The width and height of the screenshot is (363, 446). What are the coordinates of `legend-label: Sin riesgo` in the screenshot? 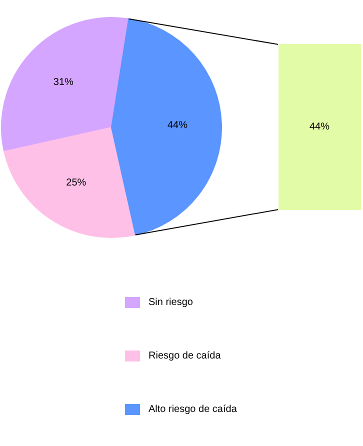 It's located at (171, 302).